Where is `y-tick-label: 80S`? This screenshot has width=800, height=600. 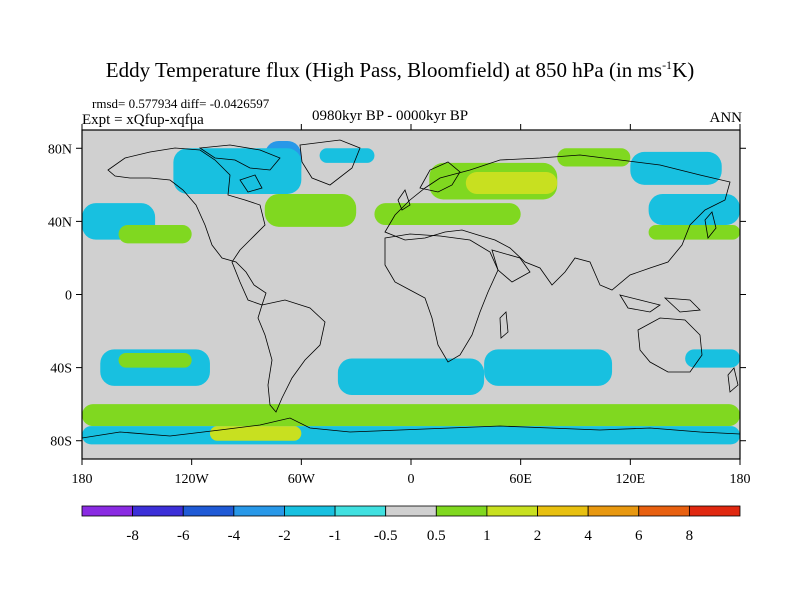 y-tick-label: 80S is located at coordinates (61, 442).